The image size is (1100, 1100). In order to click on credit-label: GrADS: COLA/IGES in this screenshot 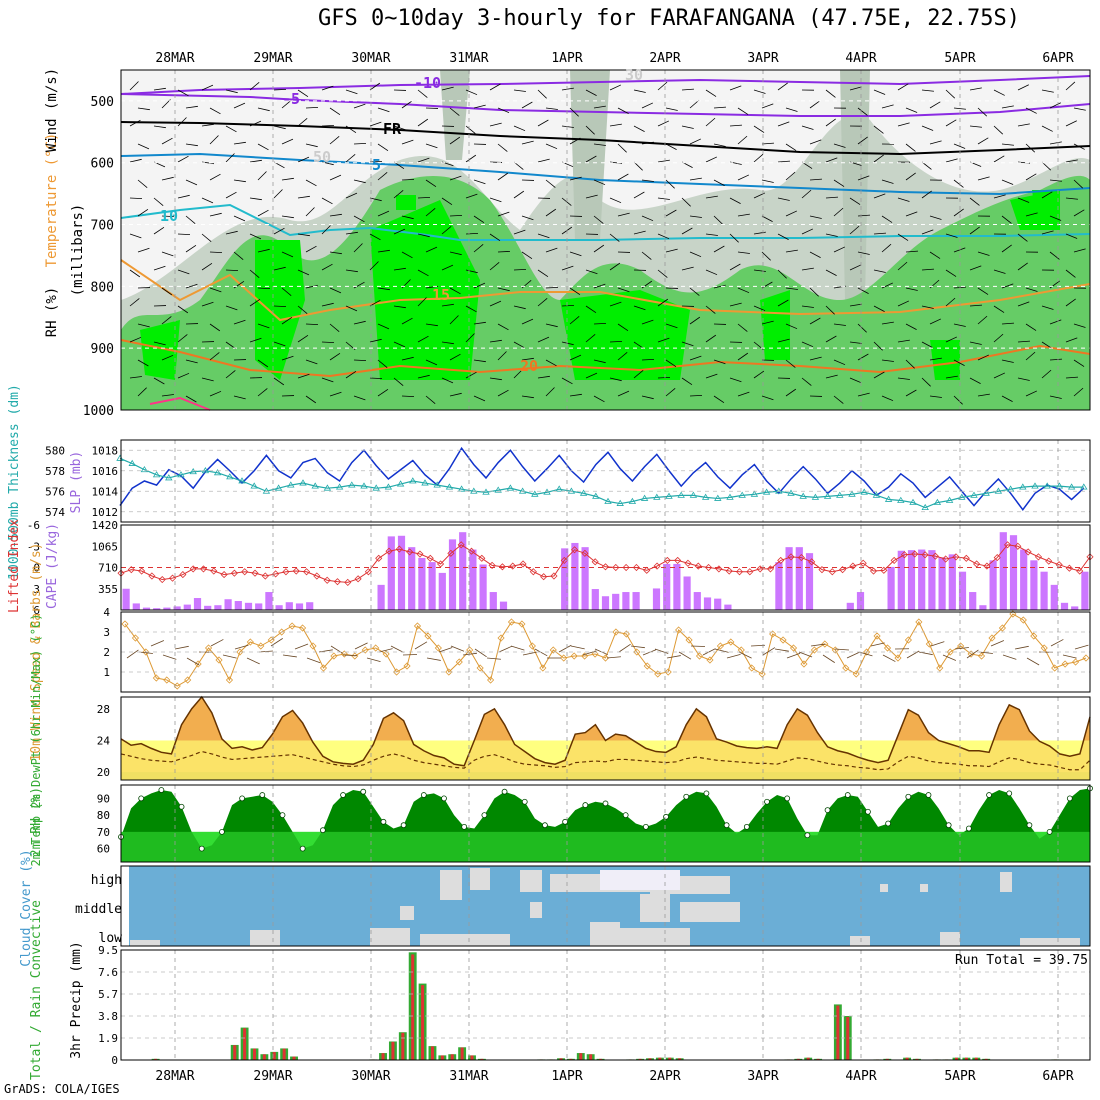, I will do `click(62, 1089)`.